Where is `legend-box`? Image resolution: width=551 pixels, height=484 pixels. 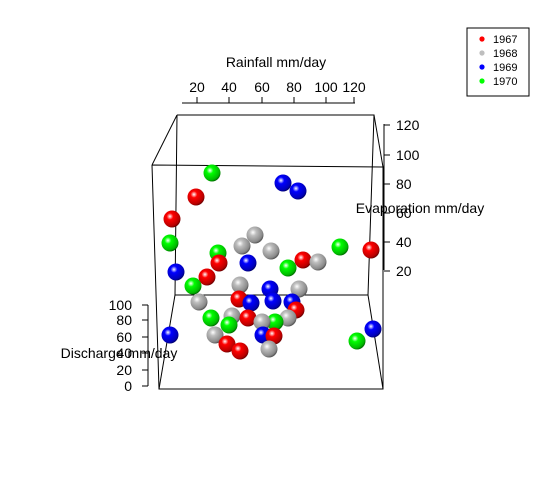
legend-box is located at coordinates (498, 62).